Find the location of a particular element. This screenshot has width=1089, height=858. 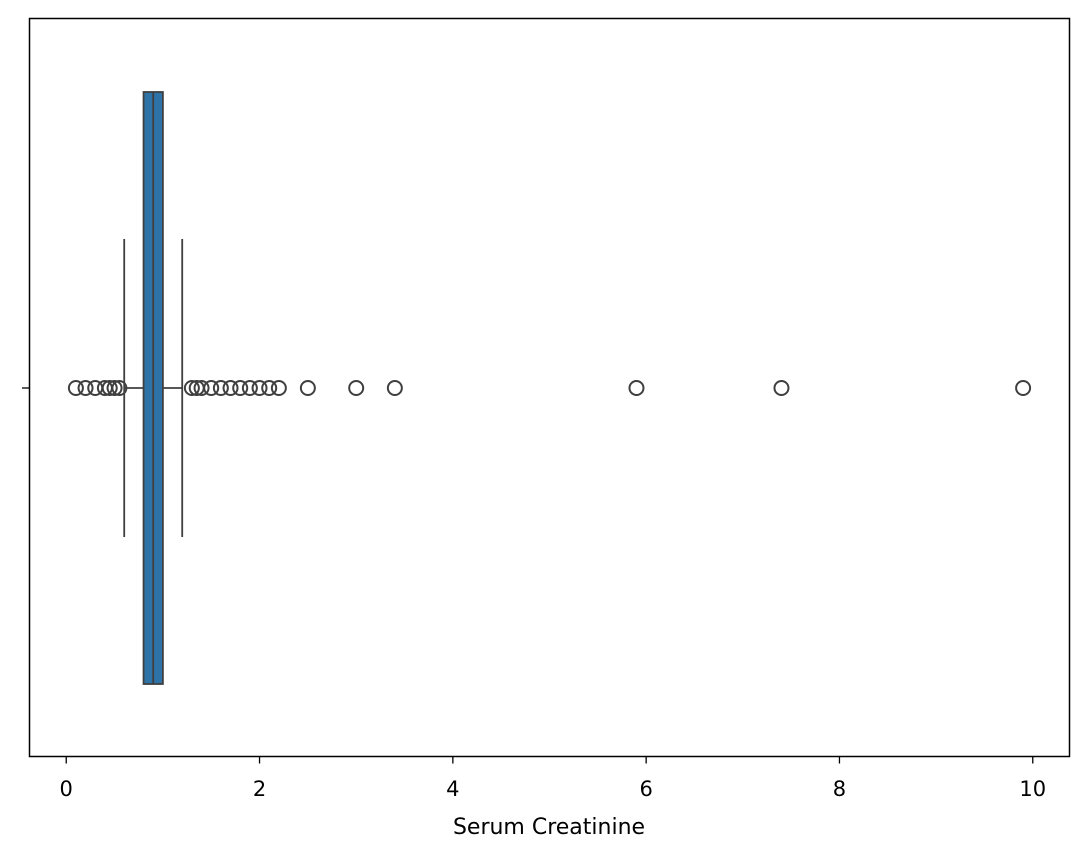

x-tick-label: 0 is located at coordinates (66, 789).